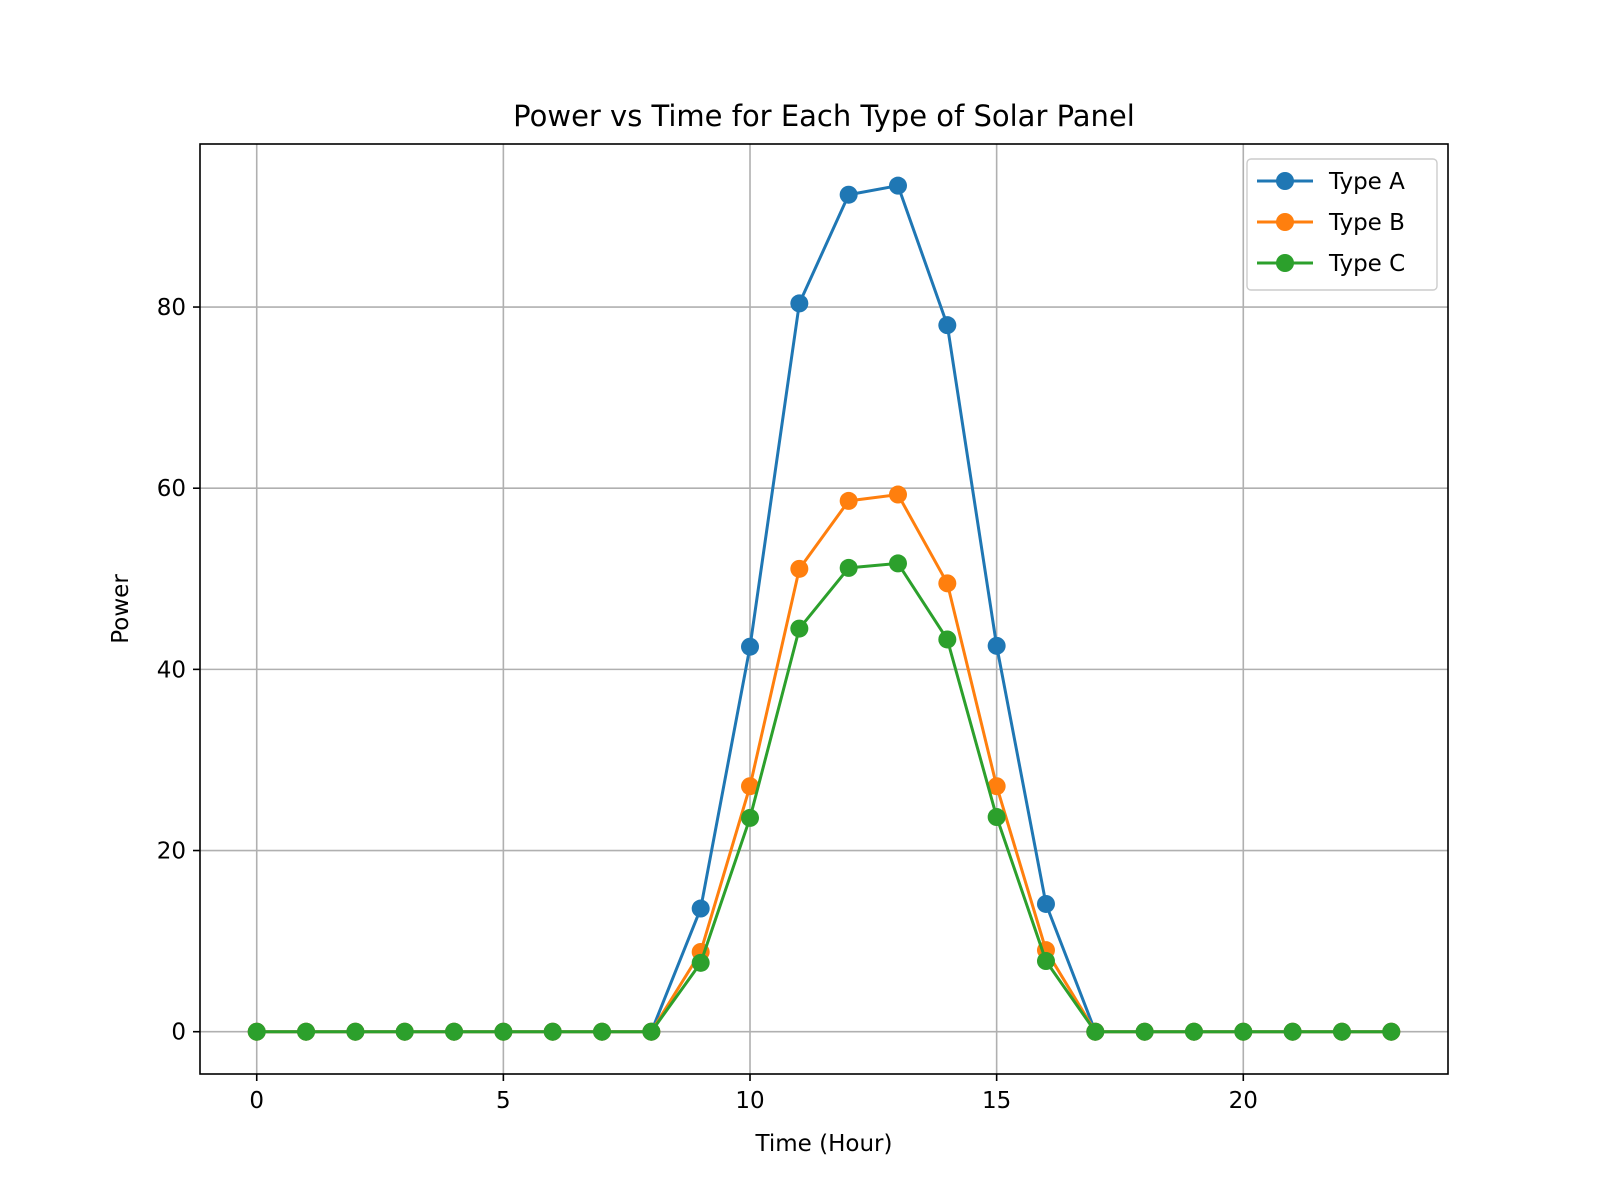 The image size is (1600, 1200). Describe the element at coordinates (749, 1101) in the screenshot. I see `x-tick-label: 10` at that location.